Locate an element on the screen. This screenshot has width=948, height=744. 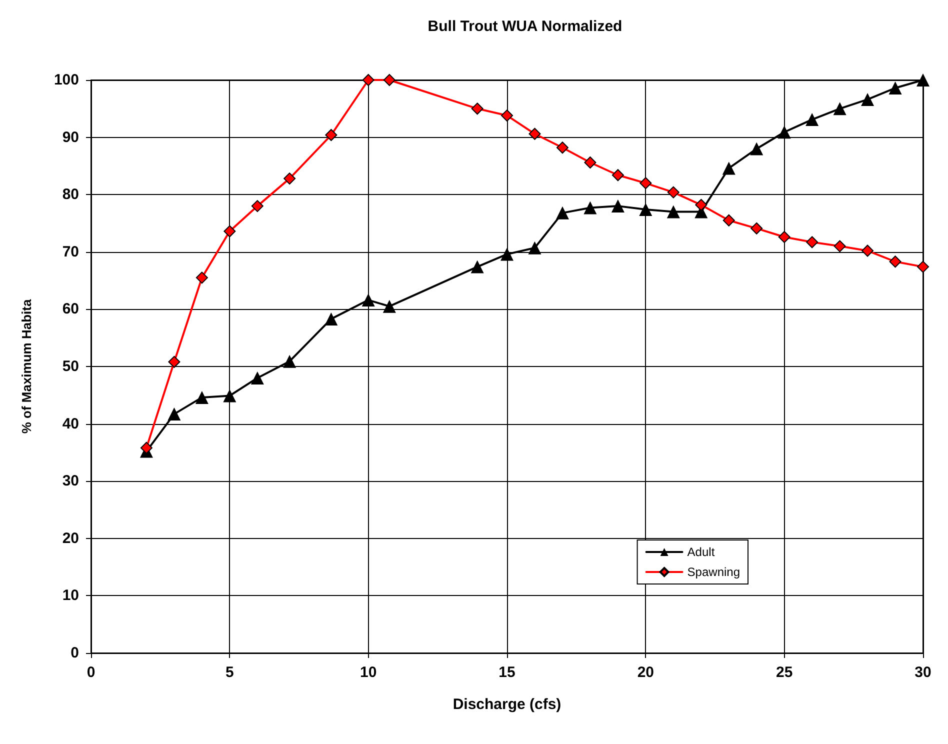
y-tick-label: 20 is located at coordinates (70, 538).